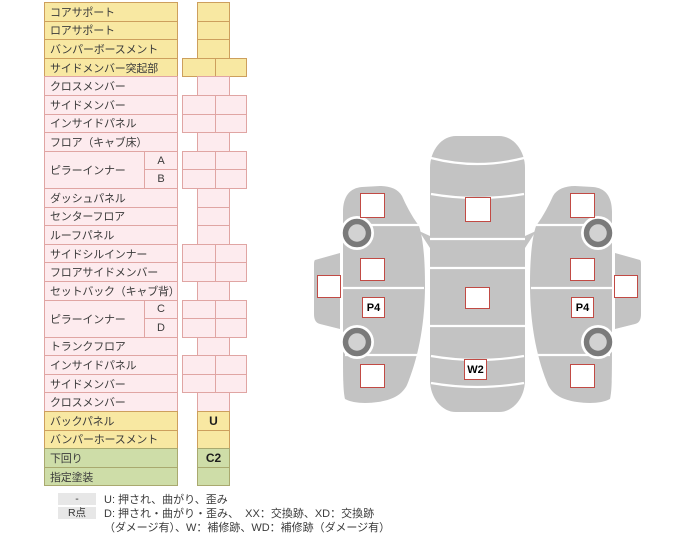  Describe the element at coordinates (166, 499) in the screenshot. I see `legend-text: U: 押され、曲がり、歪み` at that location.